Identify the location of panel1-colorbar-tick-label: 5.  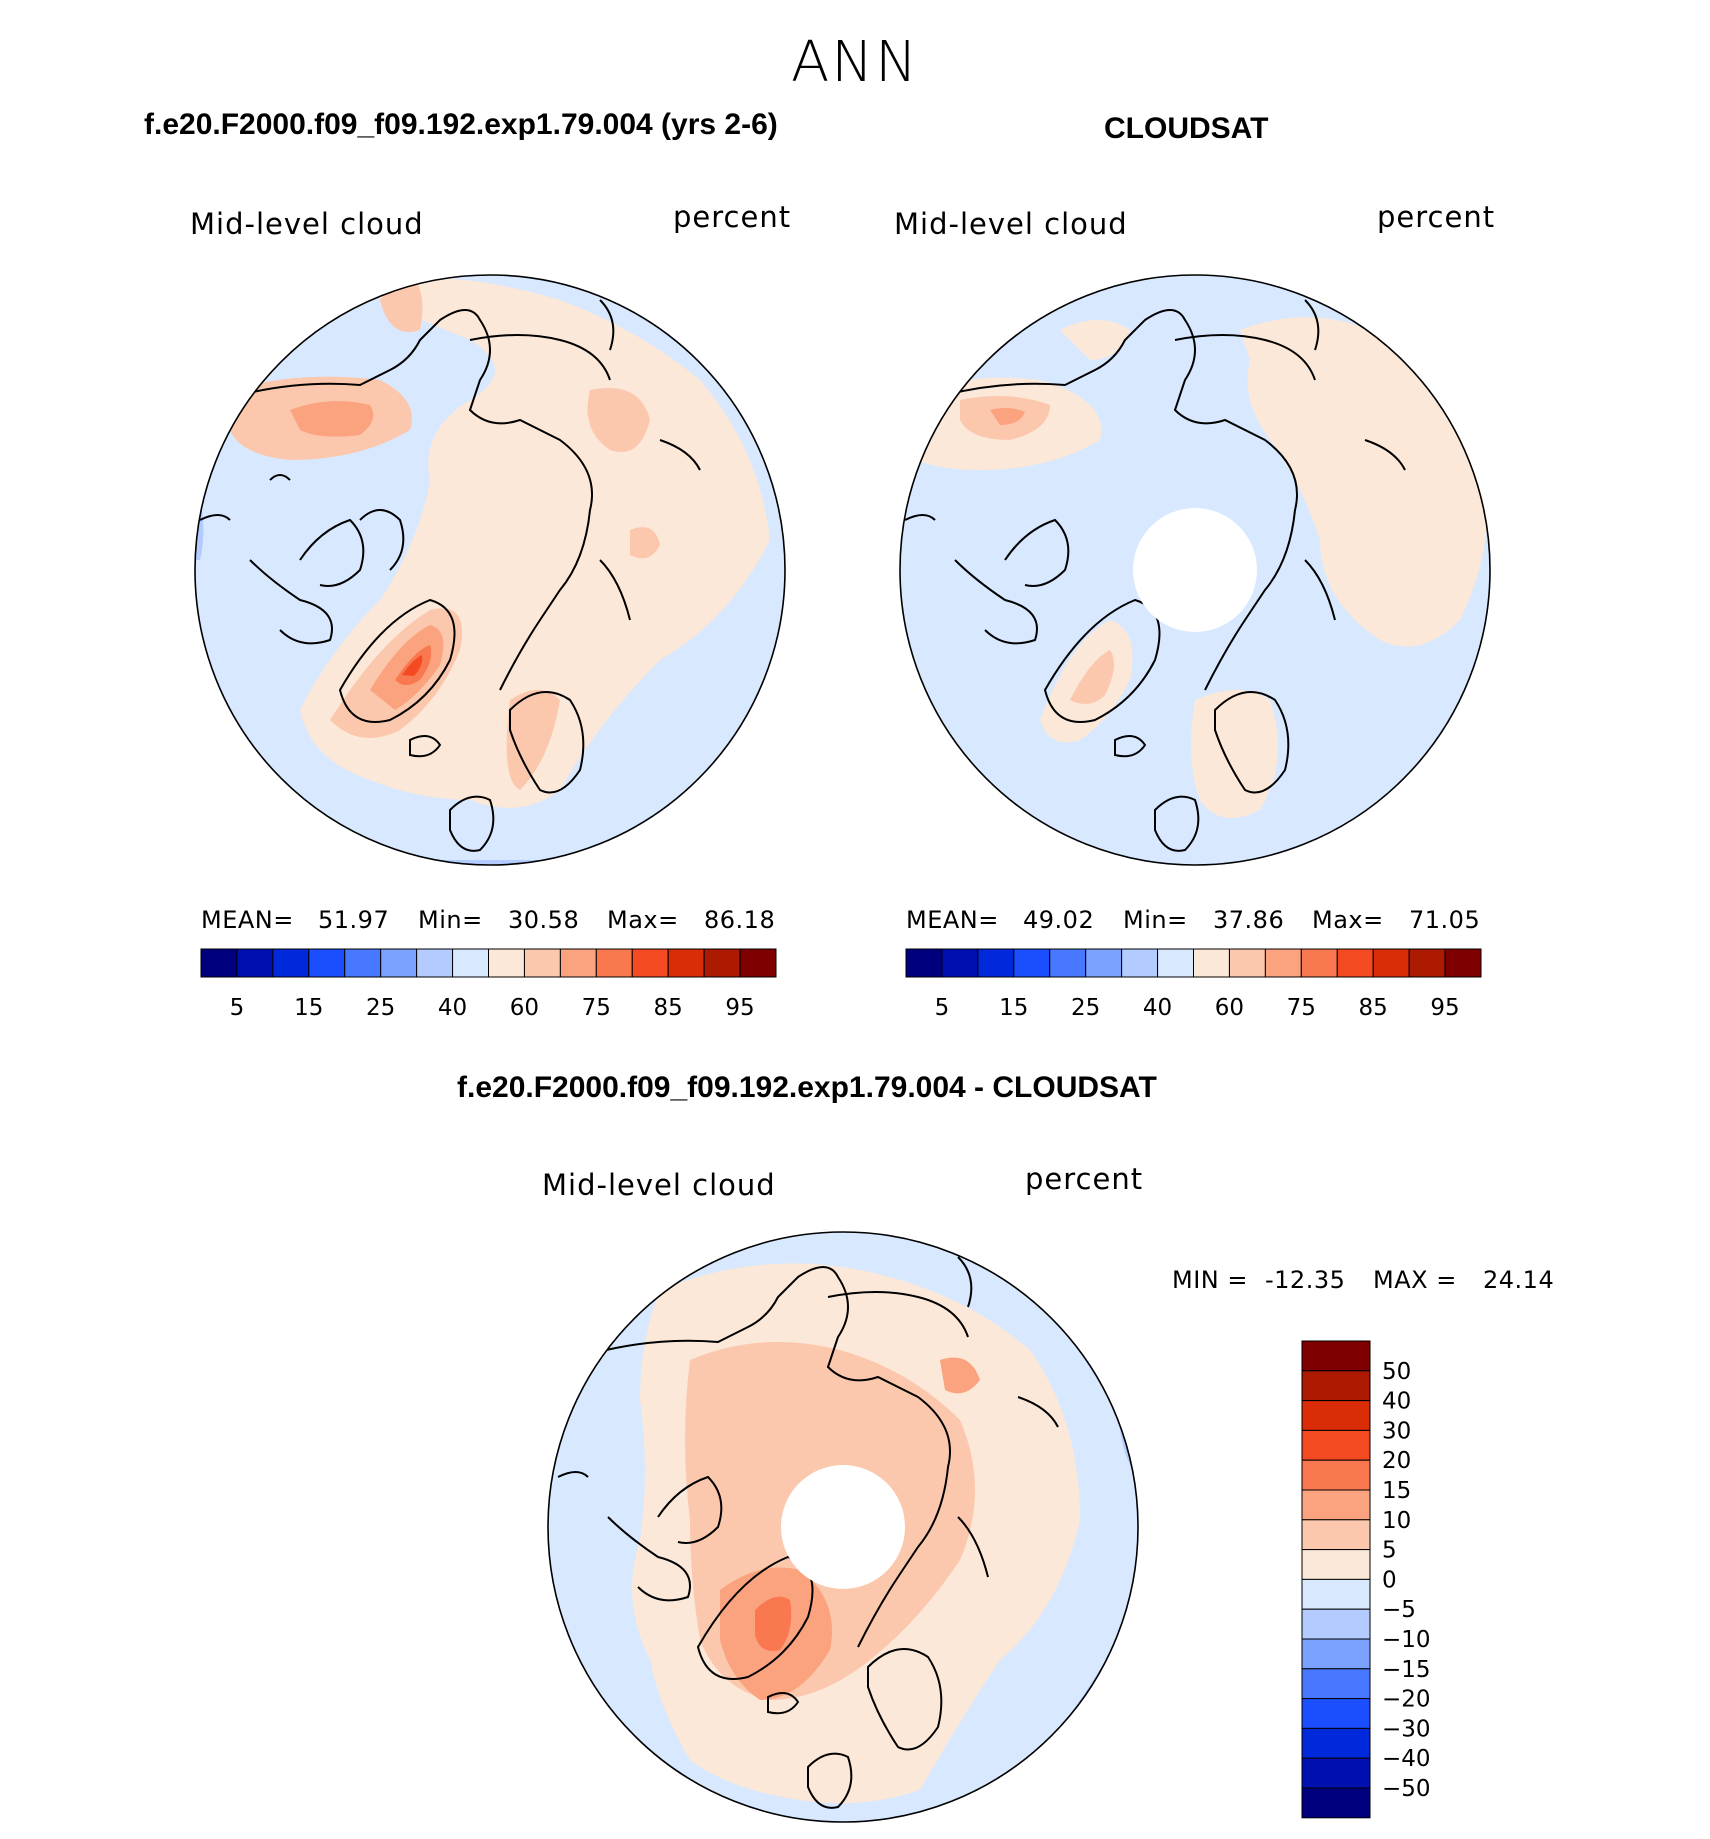
(237, 1008).